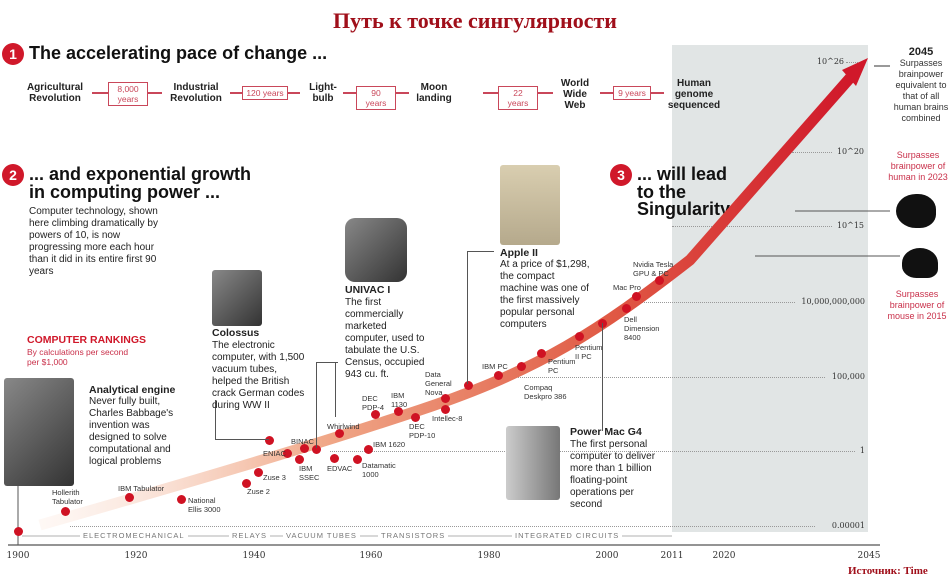  I want to click on analytical-engine-image, so click(39, 432).